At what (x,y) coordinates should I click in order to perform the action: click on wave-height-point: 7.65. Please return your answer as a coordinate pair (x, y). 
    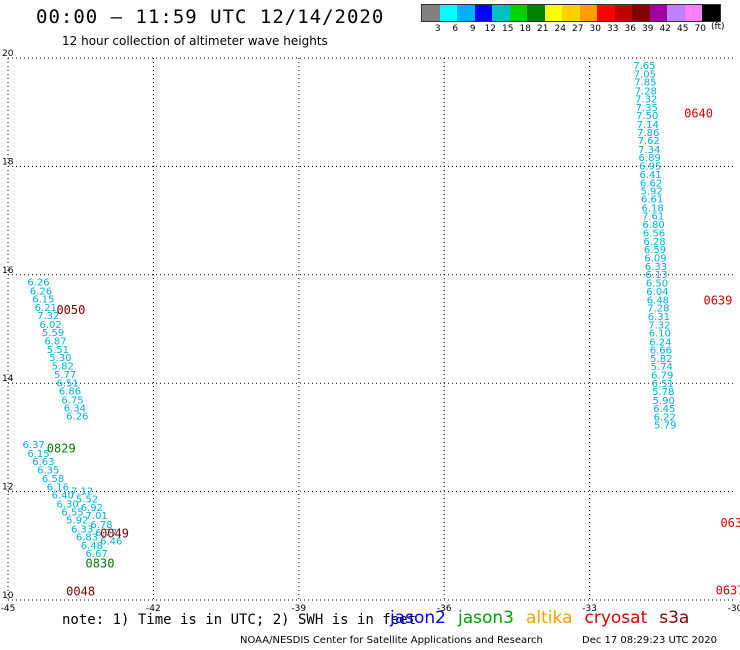
    Looking at the image, I should click on (644, 66).